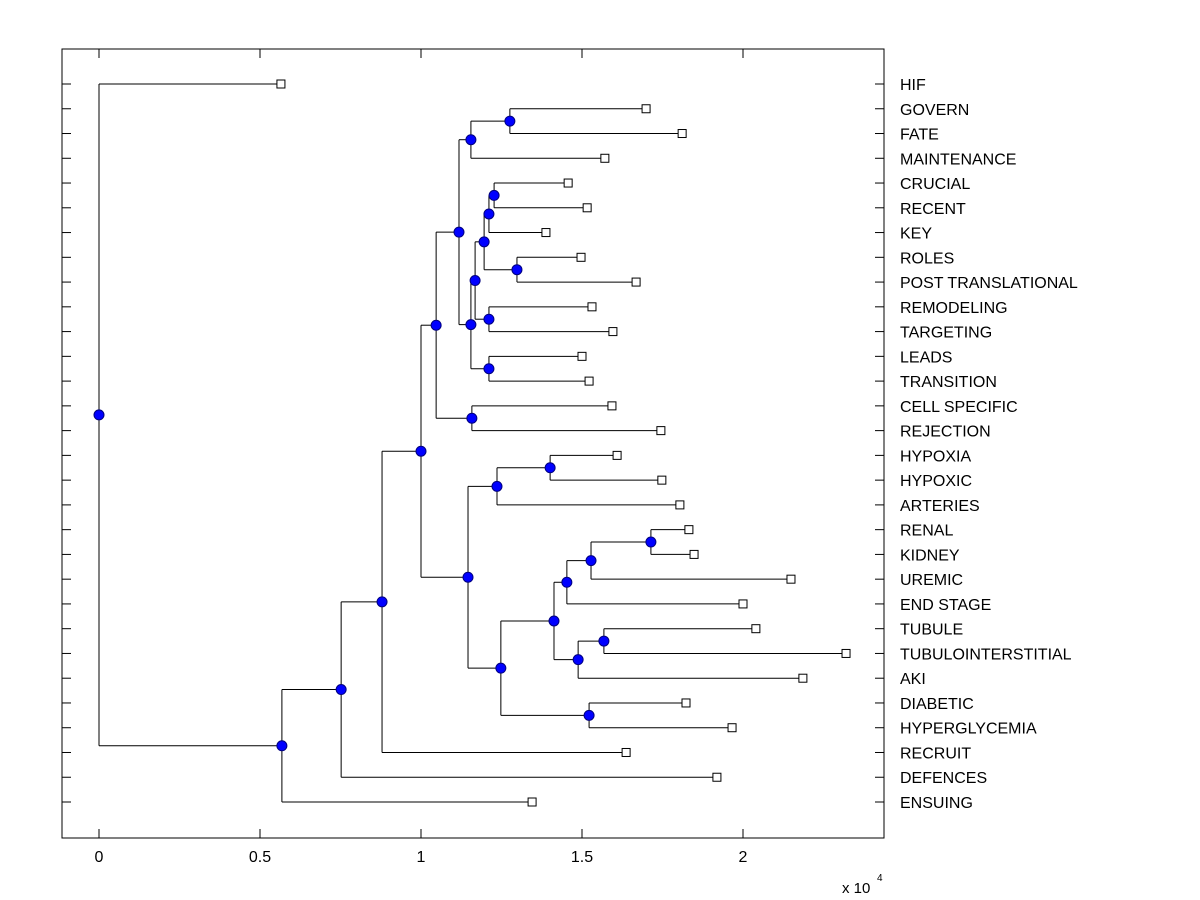 The image size is (1200, 900). I want to click on leaf-label-uremic: UREMIC, so click(931, 580).